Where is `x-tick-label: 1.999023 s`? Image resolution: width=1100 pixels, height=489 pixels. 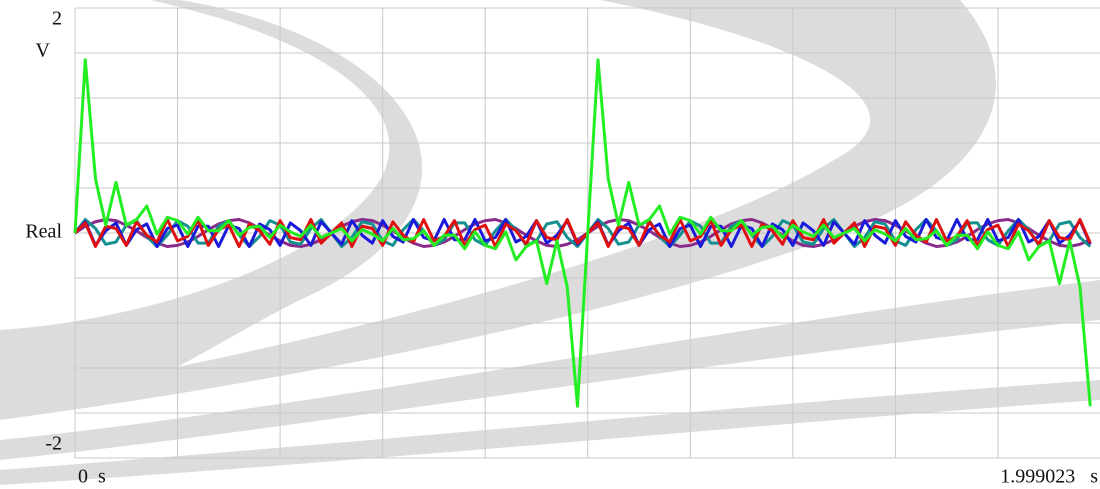 x-tick-label: 1.999023 s is located at coordinates (1049, 477).